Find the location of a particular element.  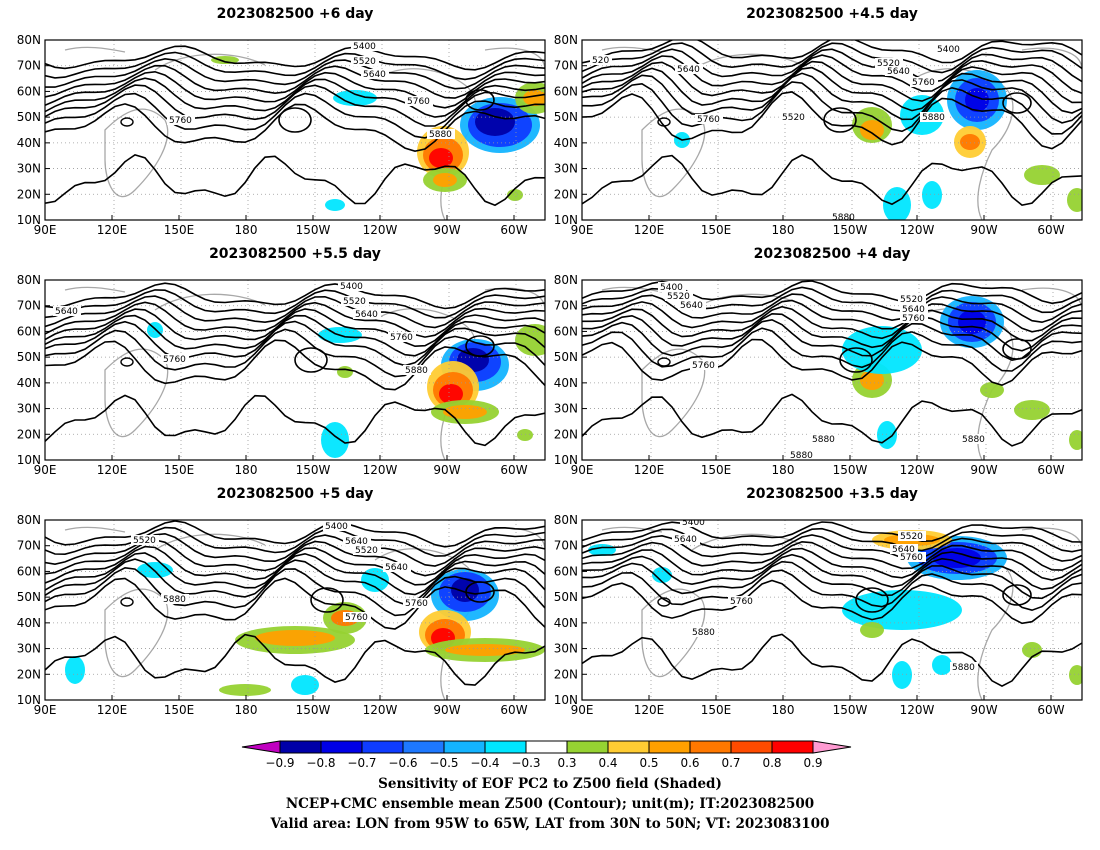

lat-tick-label: 50N is located at coordinates (29, 357).